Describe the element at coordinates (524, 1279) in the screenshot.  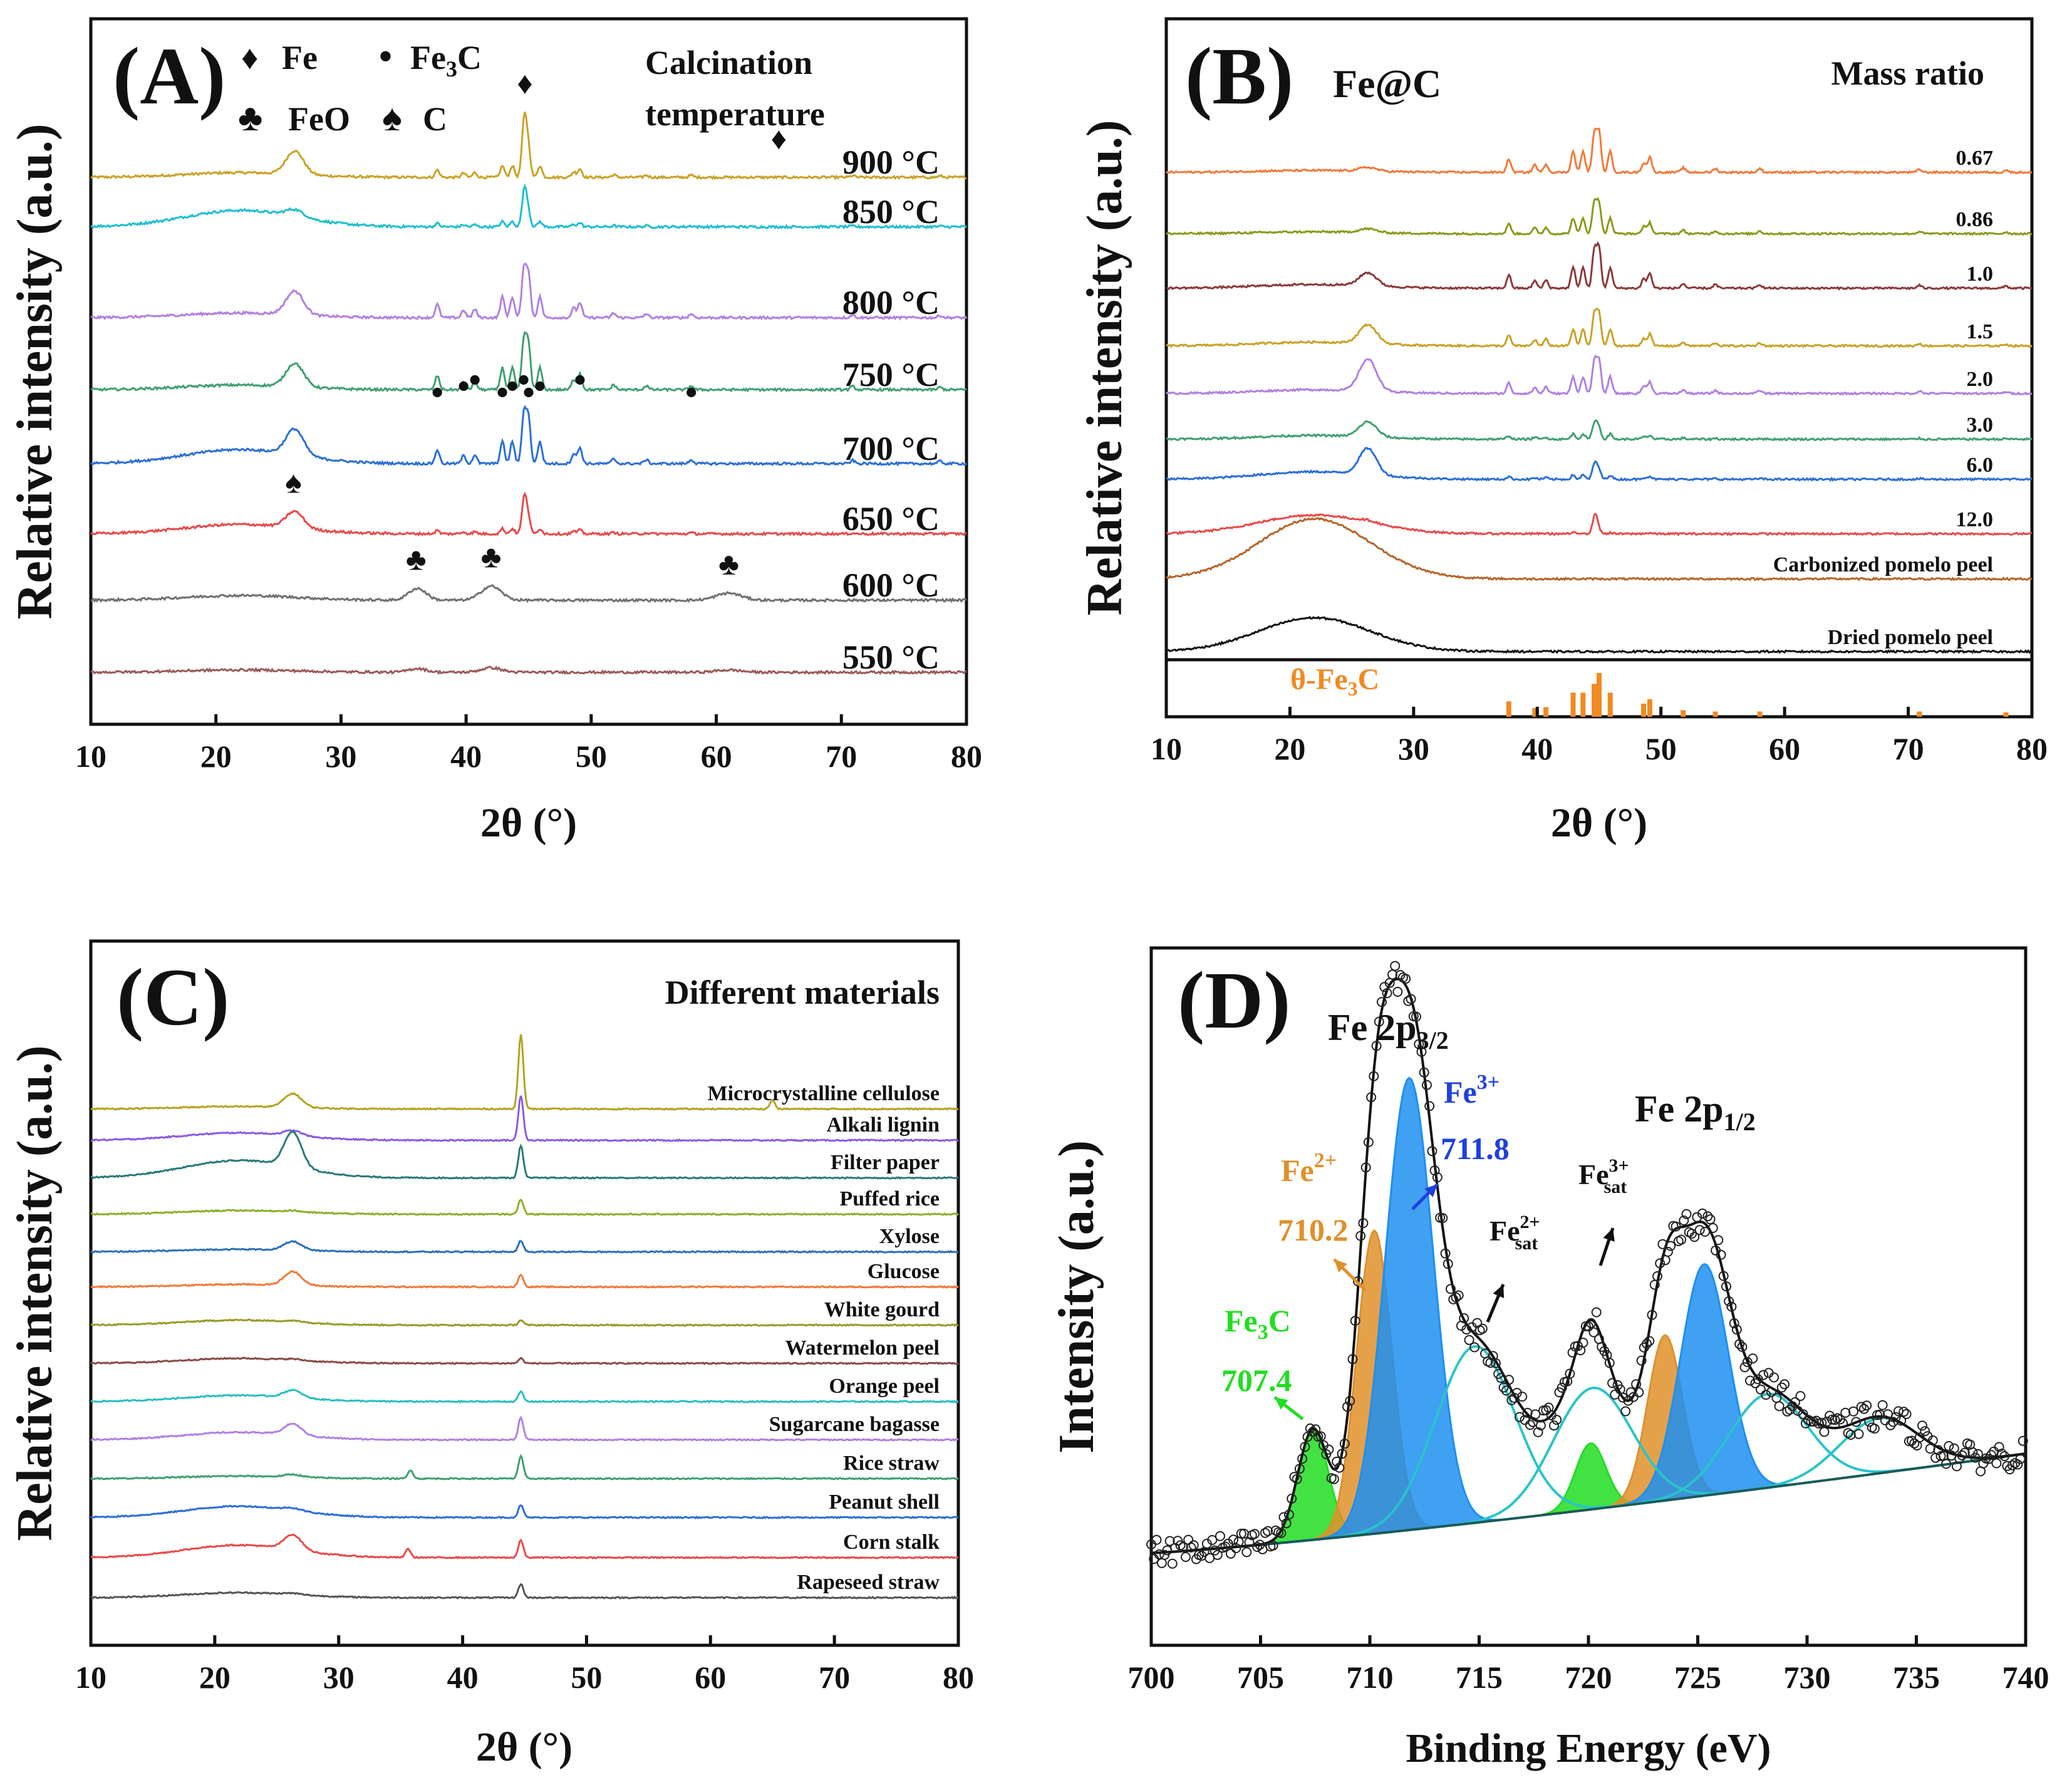
I see `panel-c-trace-glucose` at that location.